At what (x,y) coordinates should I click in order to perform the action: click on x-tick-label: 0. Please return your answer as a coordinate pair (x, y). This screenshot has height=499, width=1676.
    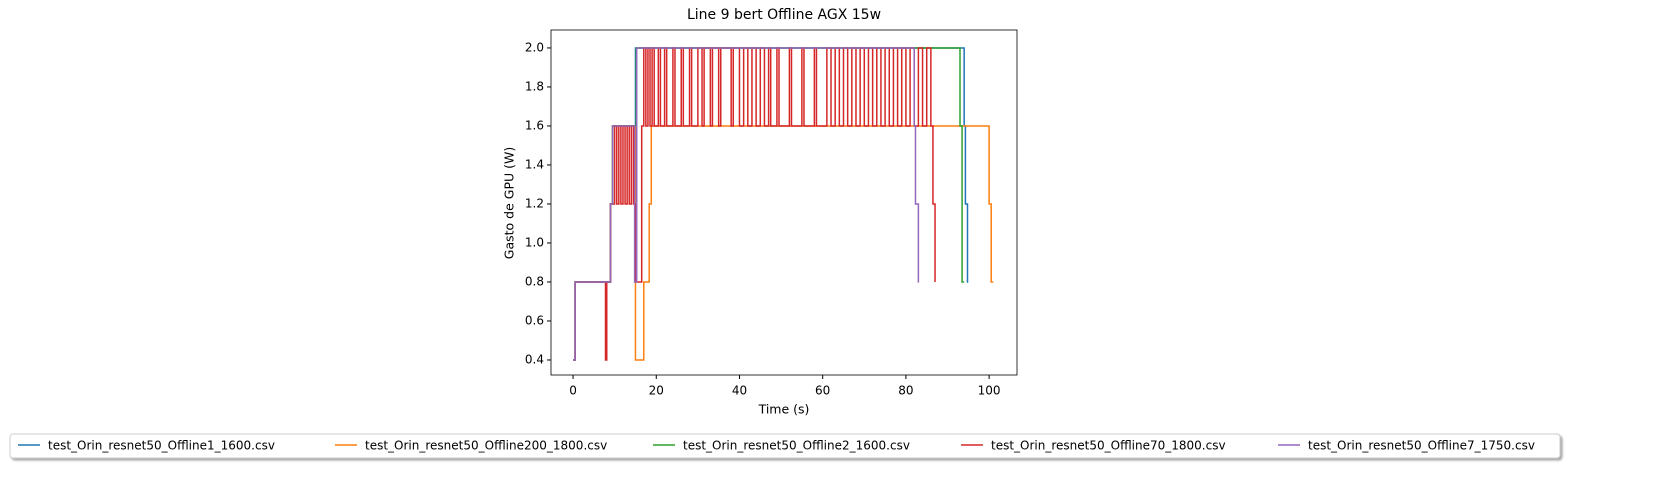
    Looking at the image, I should click on (573, 391).